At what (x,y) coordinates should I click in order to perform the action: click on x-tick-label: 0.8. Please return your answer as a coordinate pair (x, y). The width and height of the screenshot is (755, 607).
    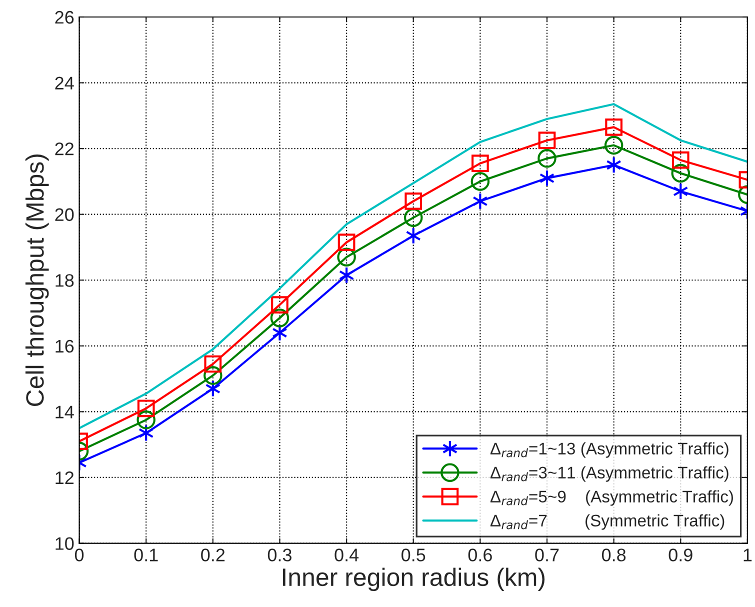
    Looking at the image, I should click on (614, 555).